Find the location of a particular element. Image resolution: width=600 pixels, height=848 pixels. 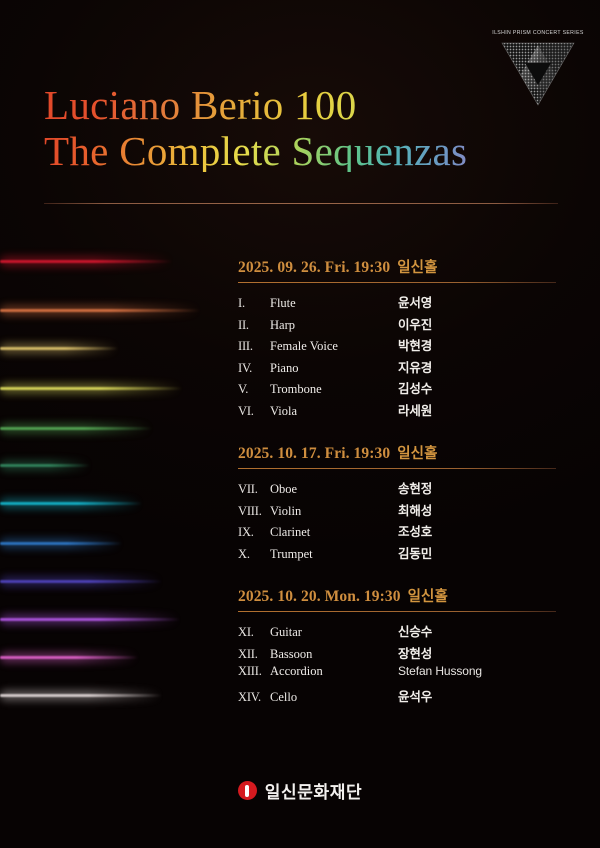

piece-performer: 박현경 is located at coordinates (415, 346).